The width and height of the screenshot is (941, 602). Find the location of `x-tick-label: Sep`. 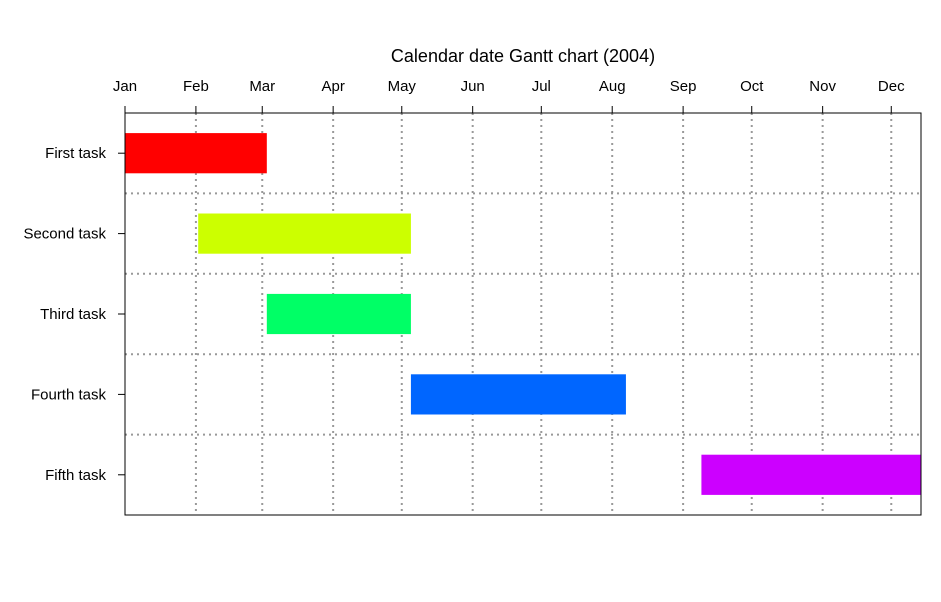

x-tick-label: Sep is located at coordinates (683, 86).